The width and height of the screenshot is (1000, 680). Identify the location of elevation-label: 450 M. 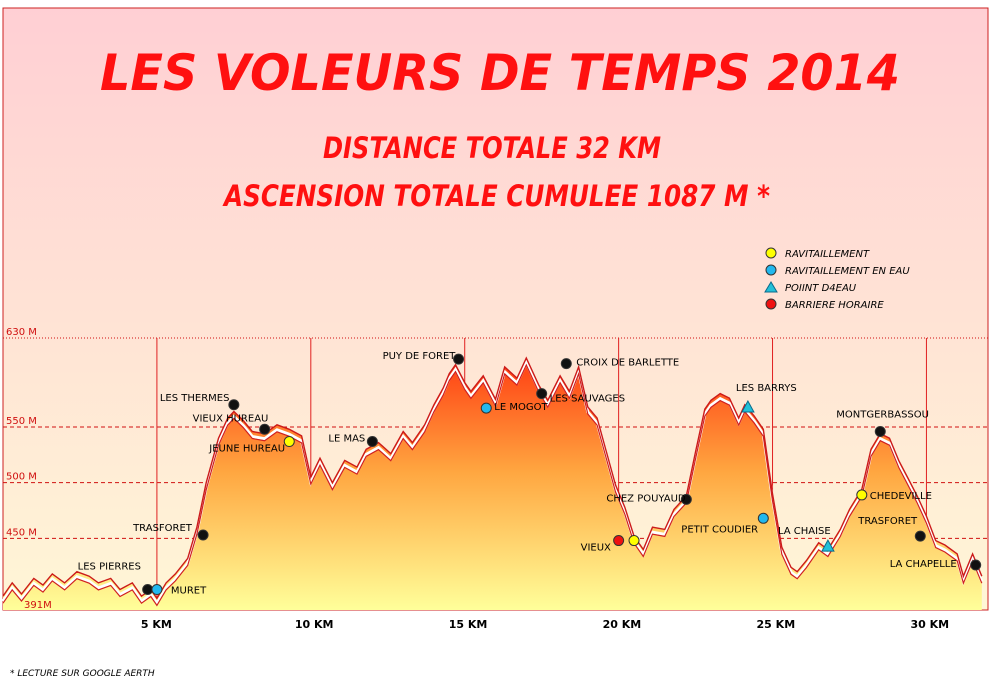
(21, 532).